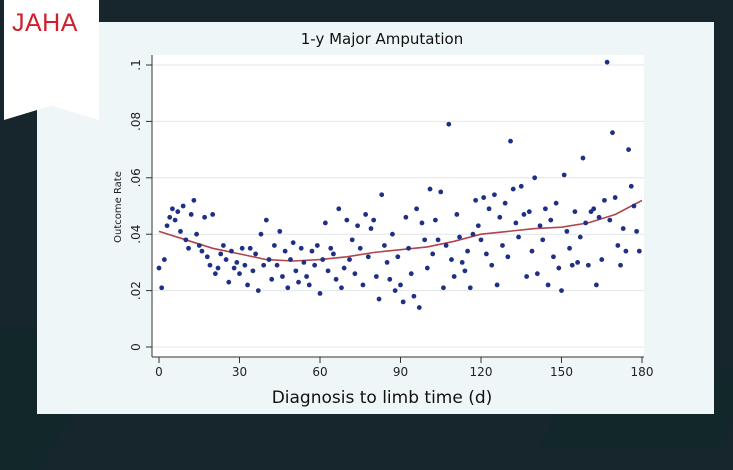 Image resolution: width=733 pixels, height=470 pixels. What do you see at coordinates (118, 207) in the screenshot?
I see `y-axis-label: Outcome Rate` at bounding box center [118, 207].